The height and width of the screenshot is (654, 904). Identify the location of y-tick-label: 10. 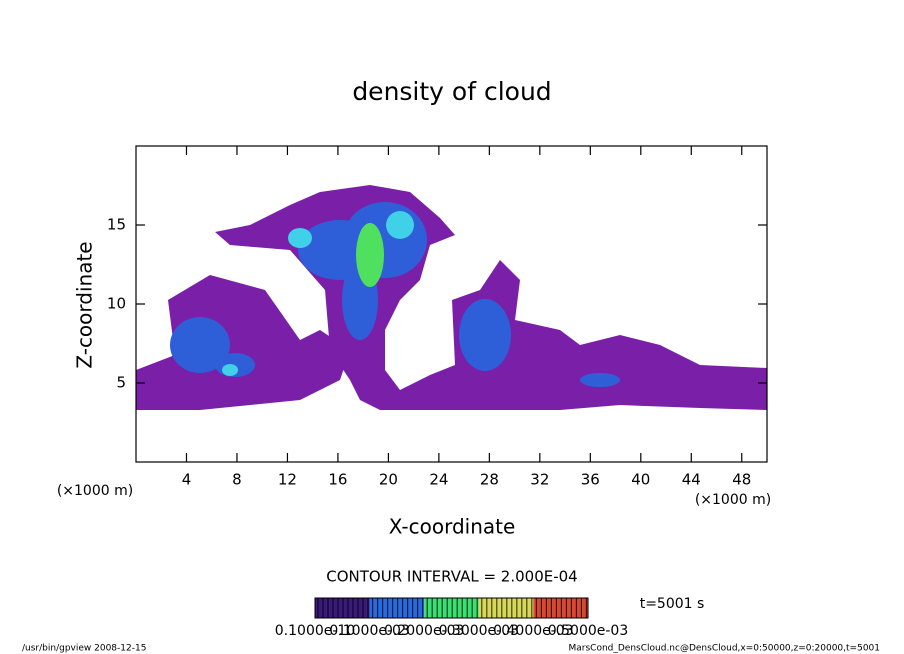
(116, 304).